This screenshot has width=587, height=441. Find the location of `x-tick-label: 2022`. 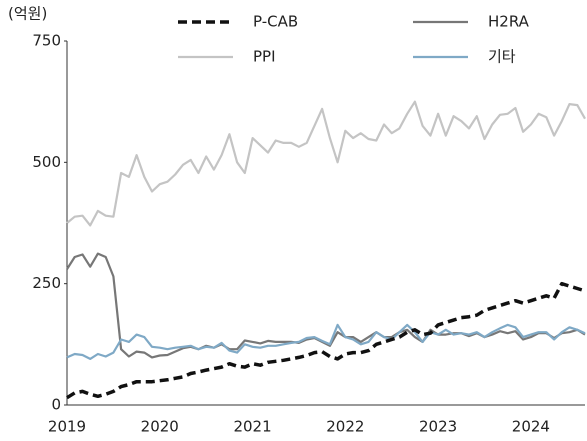

x-tick-label: 2022 is located at coordinates (345, 427).